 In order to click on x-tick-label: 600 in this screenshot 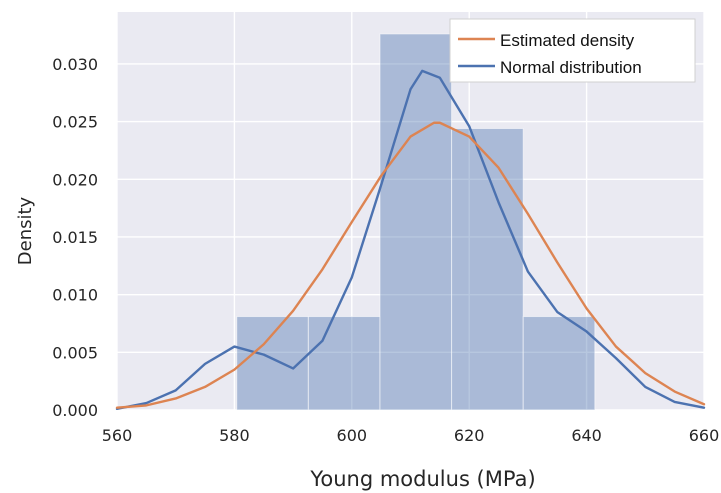, I will do `click(352, 435)`.